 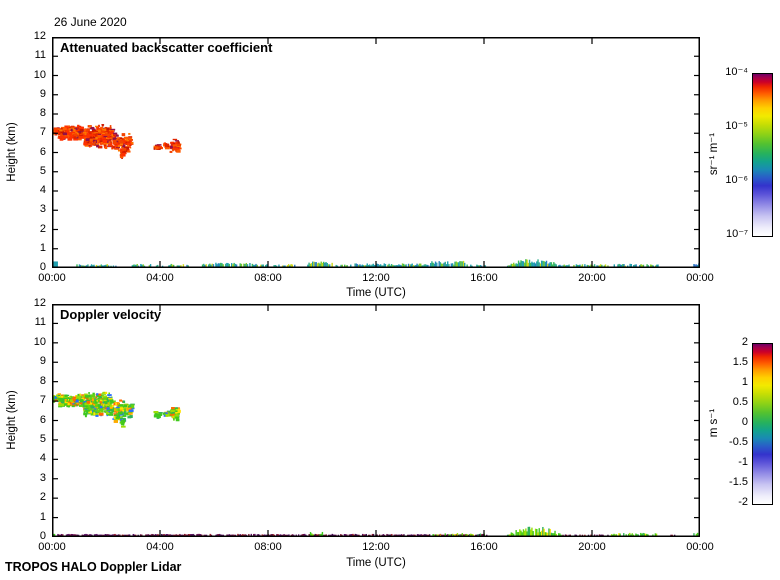 What do you see at coordinates (93, 567) in the screenshot?
I see `instrument-credit: TROPOS HALO Doppler Lidar` at bounding box center [93, 567].